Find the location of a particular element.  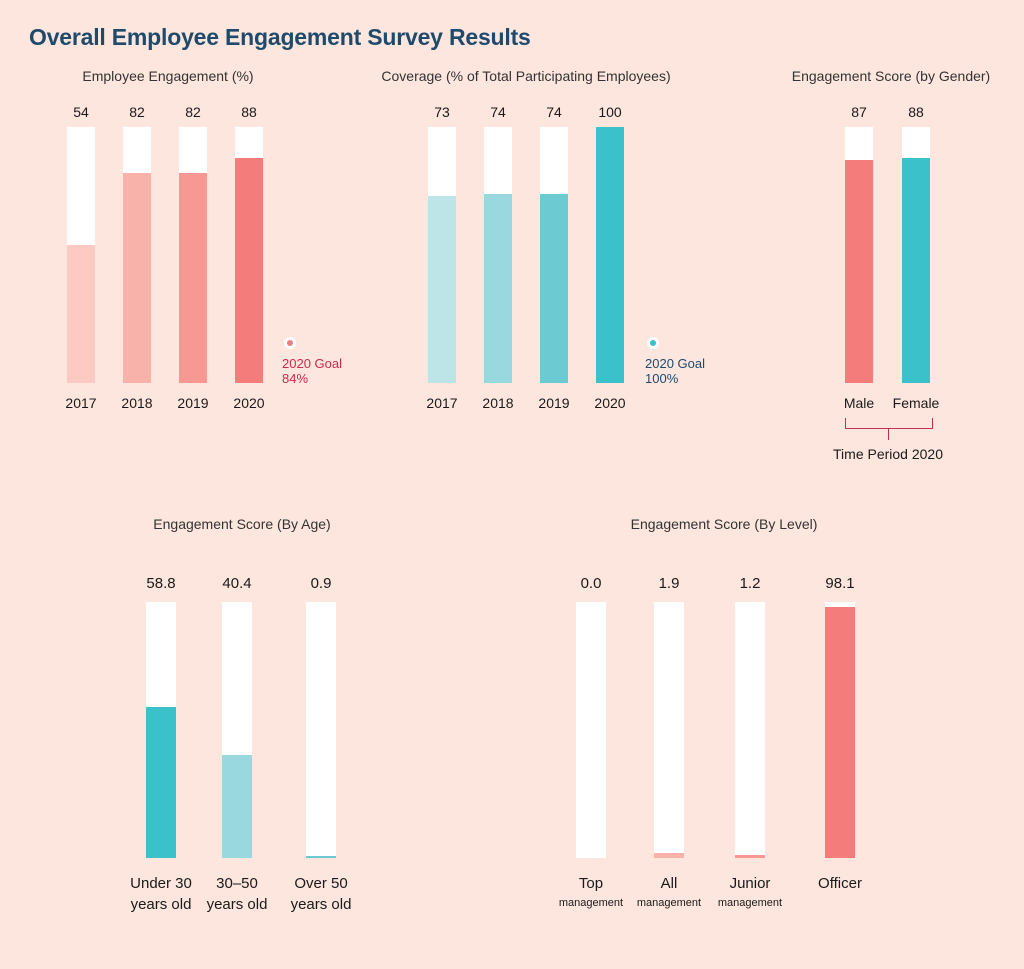

engagement-goal-label-line1: 2020 Goal is located at coordinates (312, 363).